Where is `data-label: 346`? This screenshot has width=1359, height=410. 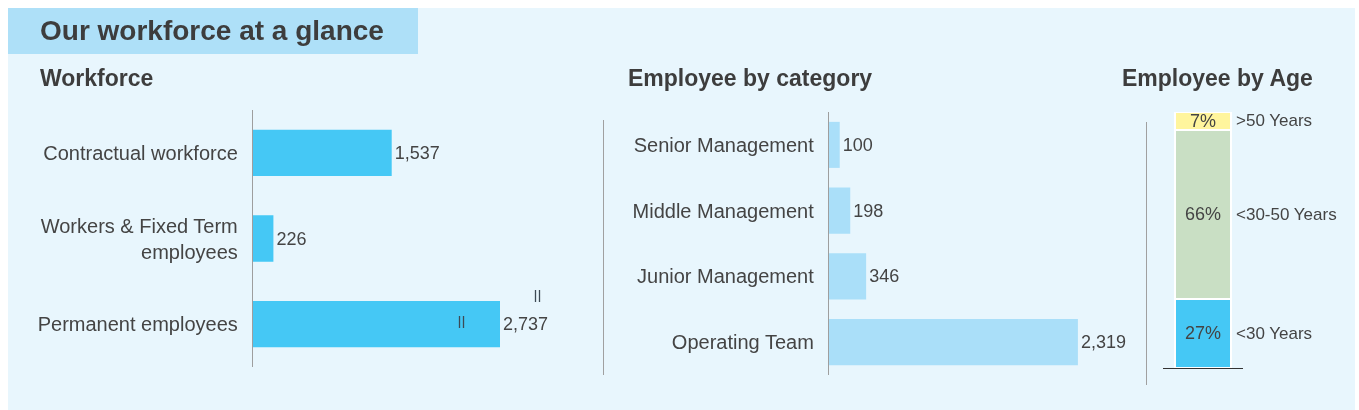 data-label: 346 is located at coordinates (884, 276).